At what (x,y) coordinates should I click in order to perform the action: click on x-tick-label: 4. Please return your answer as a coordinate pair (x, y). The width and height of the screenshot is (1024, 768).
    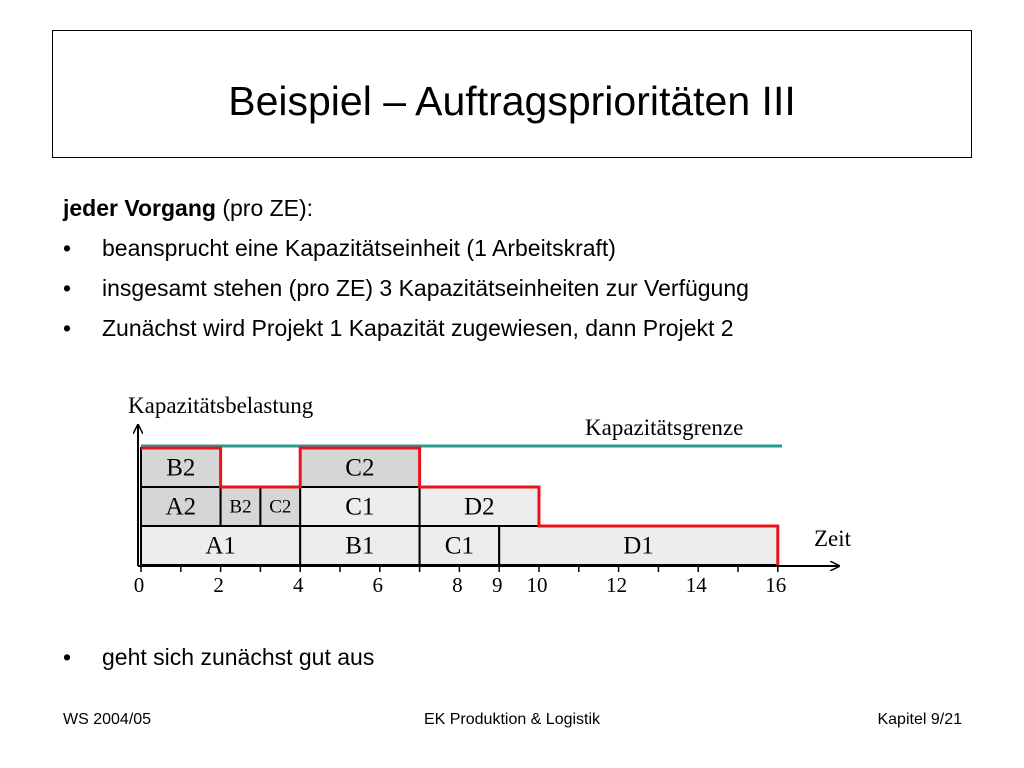
    Looking at the image, I should click on (298, 585).